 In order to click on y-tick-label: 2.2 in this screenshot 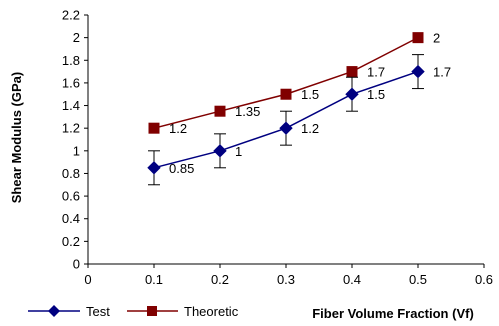, I will do `click(71, 15)`.